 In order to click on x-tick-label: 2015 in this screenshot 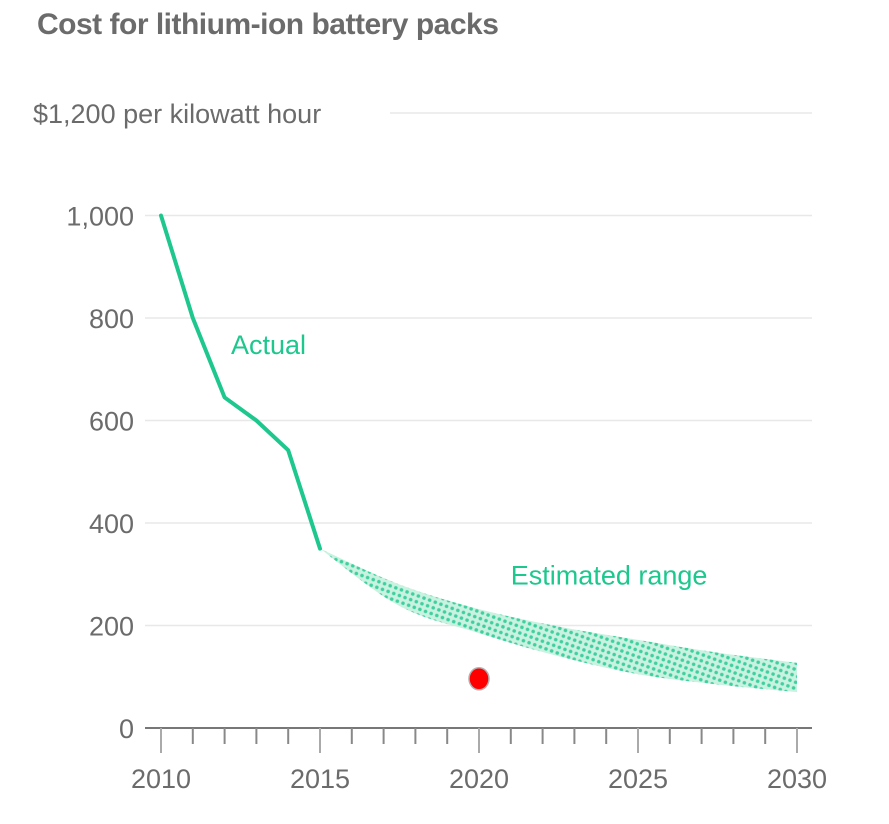, I will do `click(320, 779)`.